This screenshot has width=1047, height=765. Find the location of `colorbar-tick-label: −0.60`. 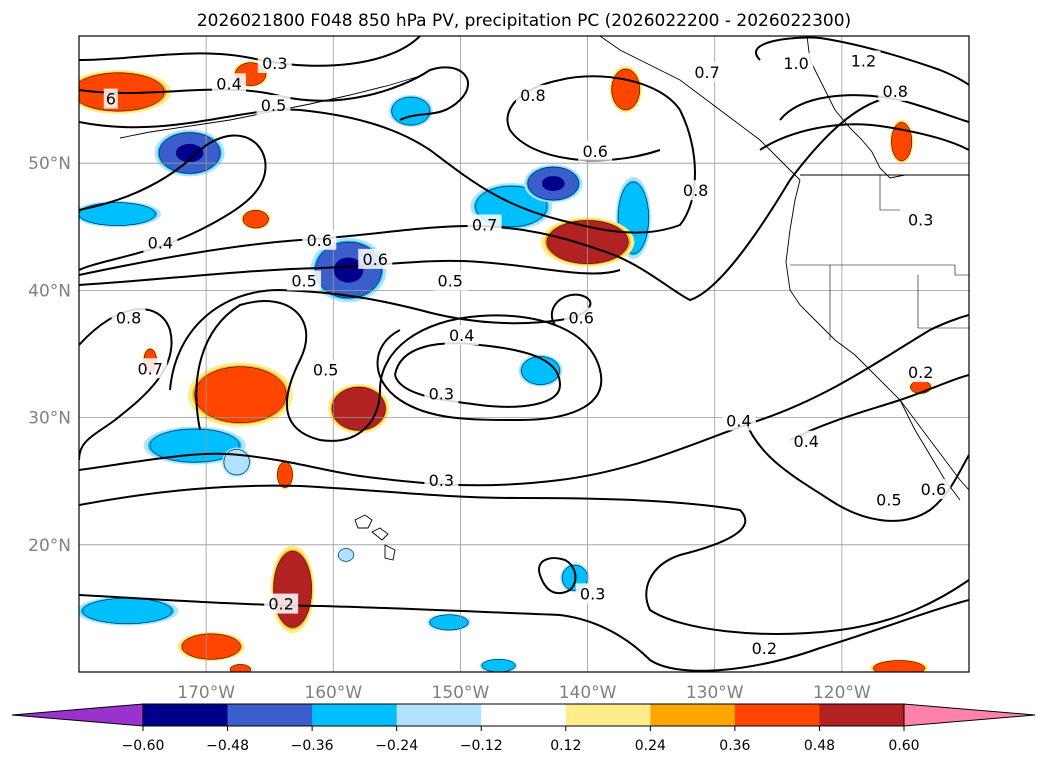

colorbar-tick-label: −0.60 is located at coordinates (143, 746).